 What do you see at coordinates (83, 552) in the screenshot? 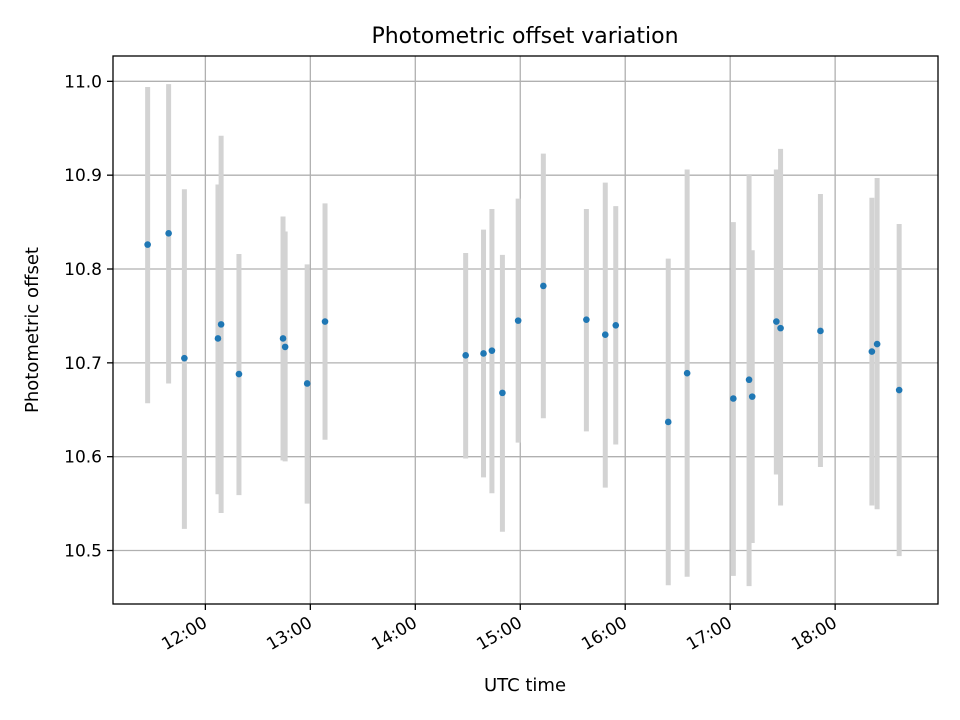
I see `y-tick-label: 10.5` at bounding box center [83, 552].